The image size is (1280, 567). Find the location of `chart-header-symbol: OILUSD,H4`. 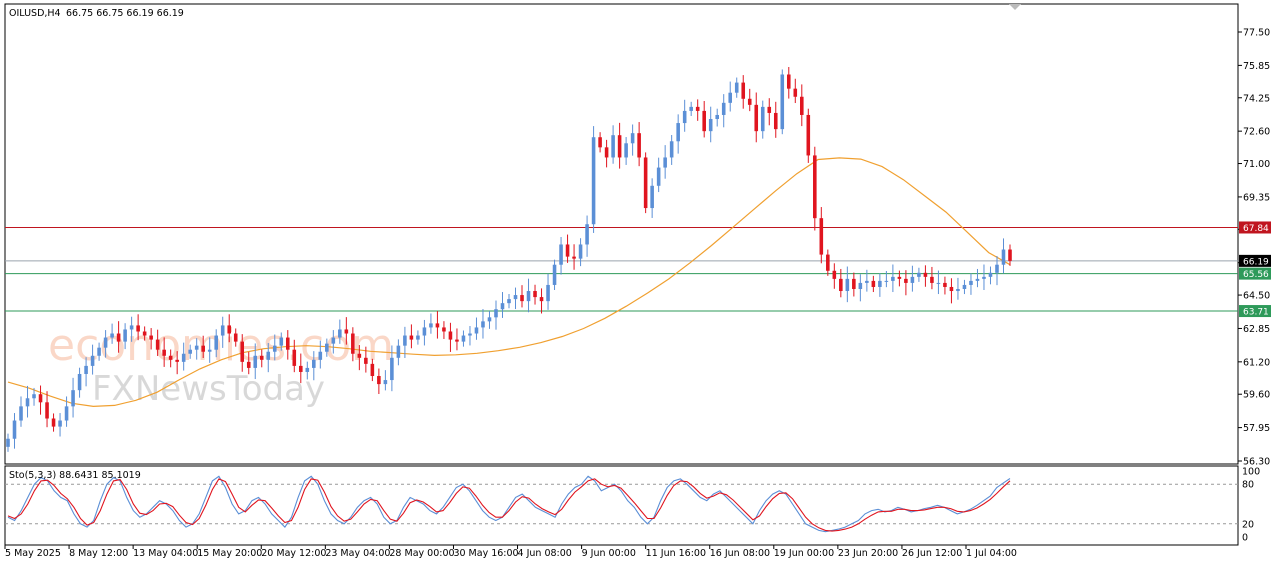

chart-header-symbol: OILUSD,H4 is located at coordinates (35, 13).